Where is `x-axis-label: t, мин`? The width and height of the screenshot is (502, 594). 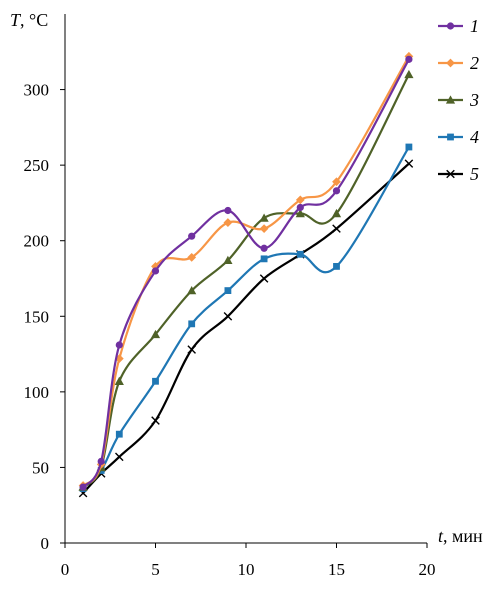 x-axis-label: t, мин is located at coordinates (460, 536).